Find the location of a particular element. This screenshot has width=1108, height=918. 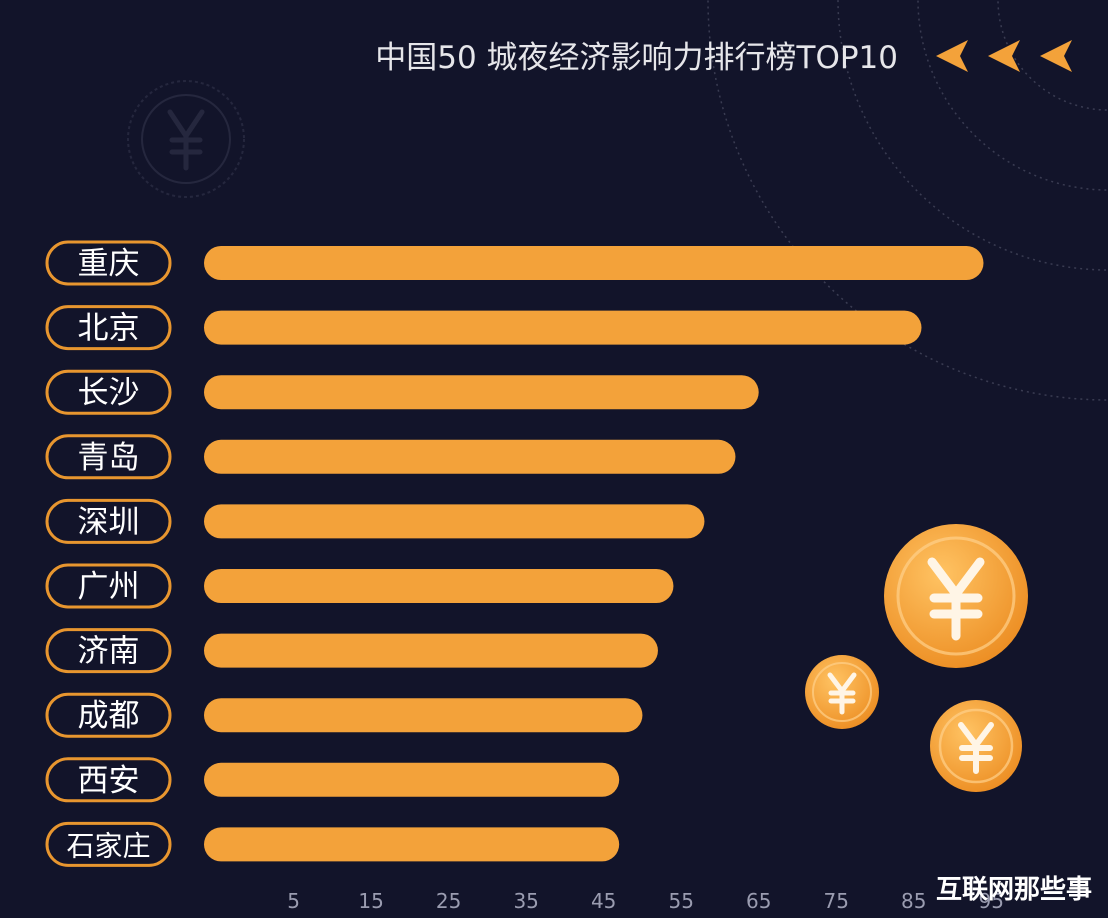

chevron-left-icon is located at coordinates (1004, 56).